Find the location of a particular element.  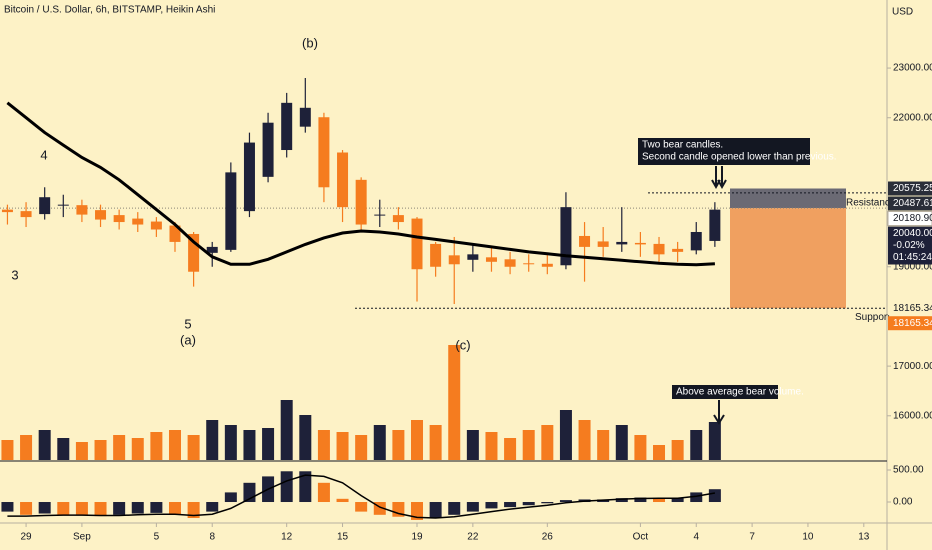

target-zone is located at coordinates (788, 258).